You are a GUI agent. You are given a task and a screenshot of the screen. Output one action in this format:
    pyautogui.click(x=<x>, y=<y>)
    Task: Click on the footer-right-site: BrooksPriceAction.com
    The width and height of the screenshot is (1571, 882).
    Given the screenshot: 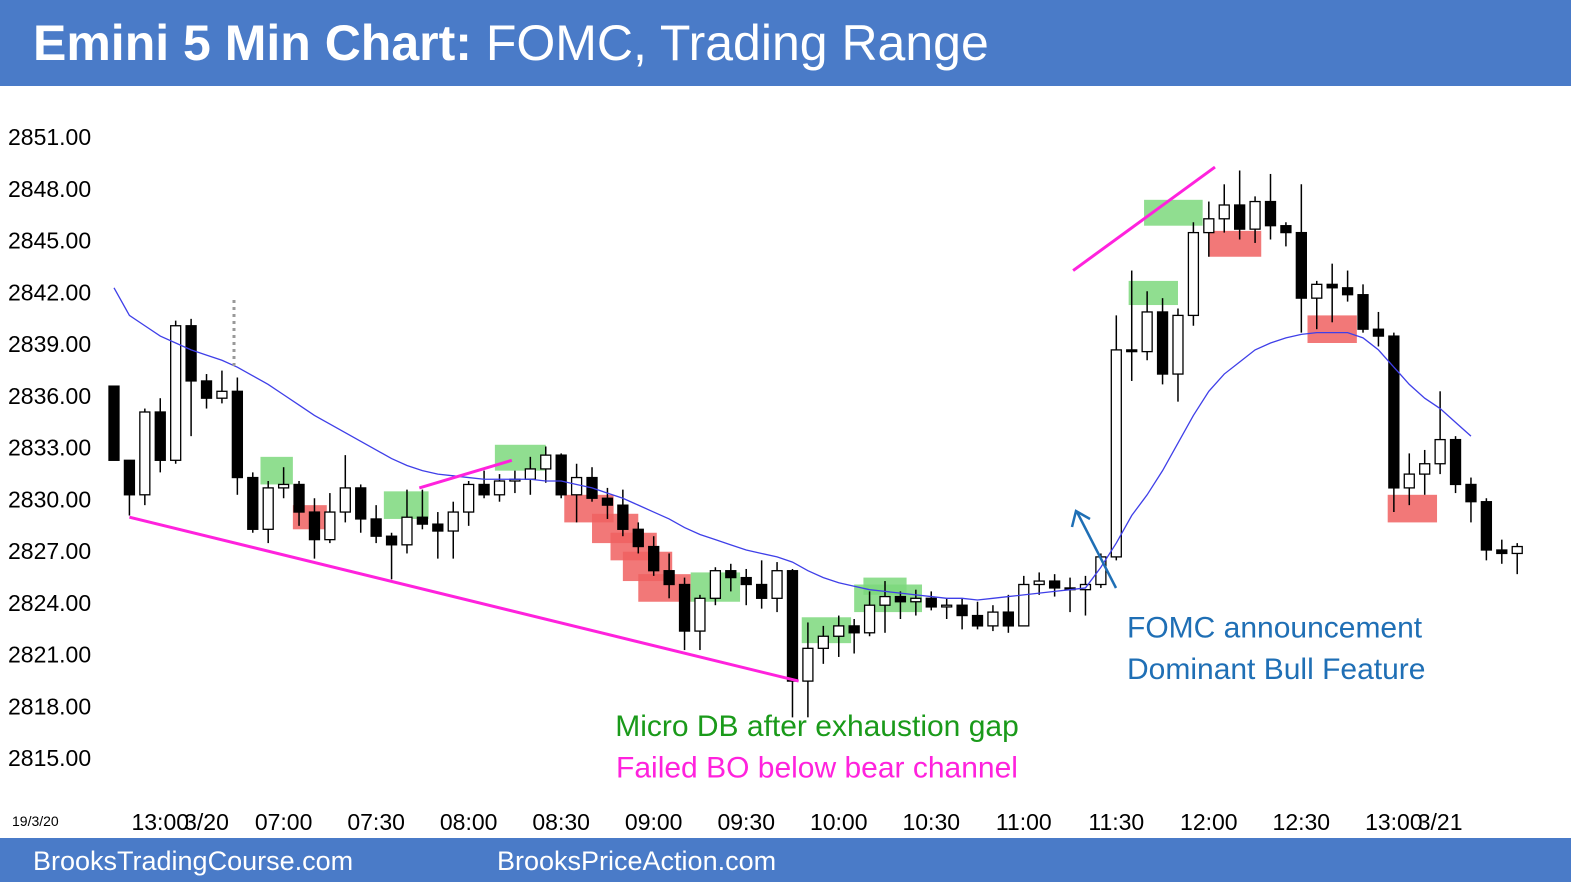 What is the action you would take?
    pyautogui.click(x=637, y=861)
    